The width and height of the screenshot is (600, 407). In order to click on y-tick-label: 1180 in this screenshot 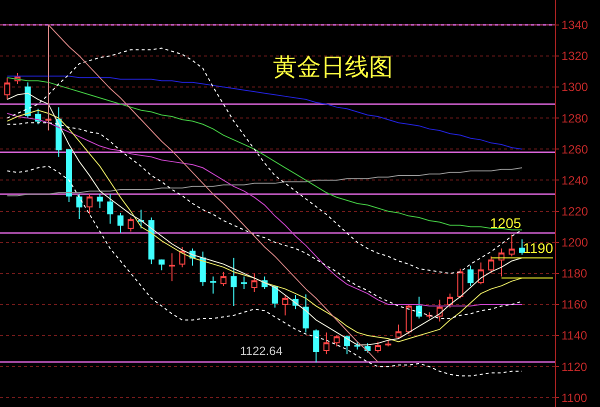, I will do `click(574, 273)`.